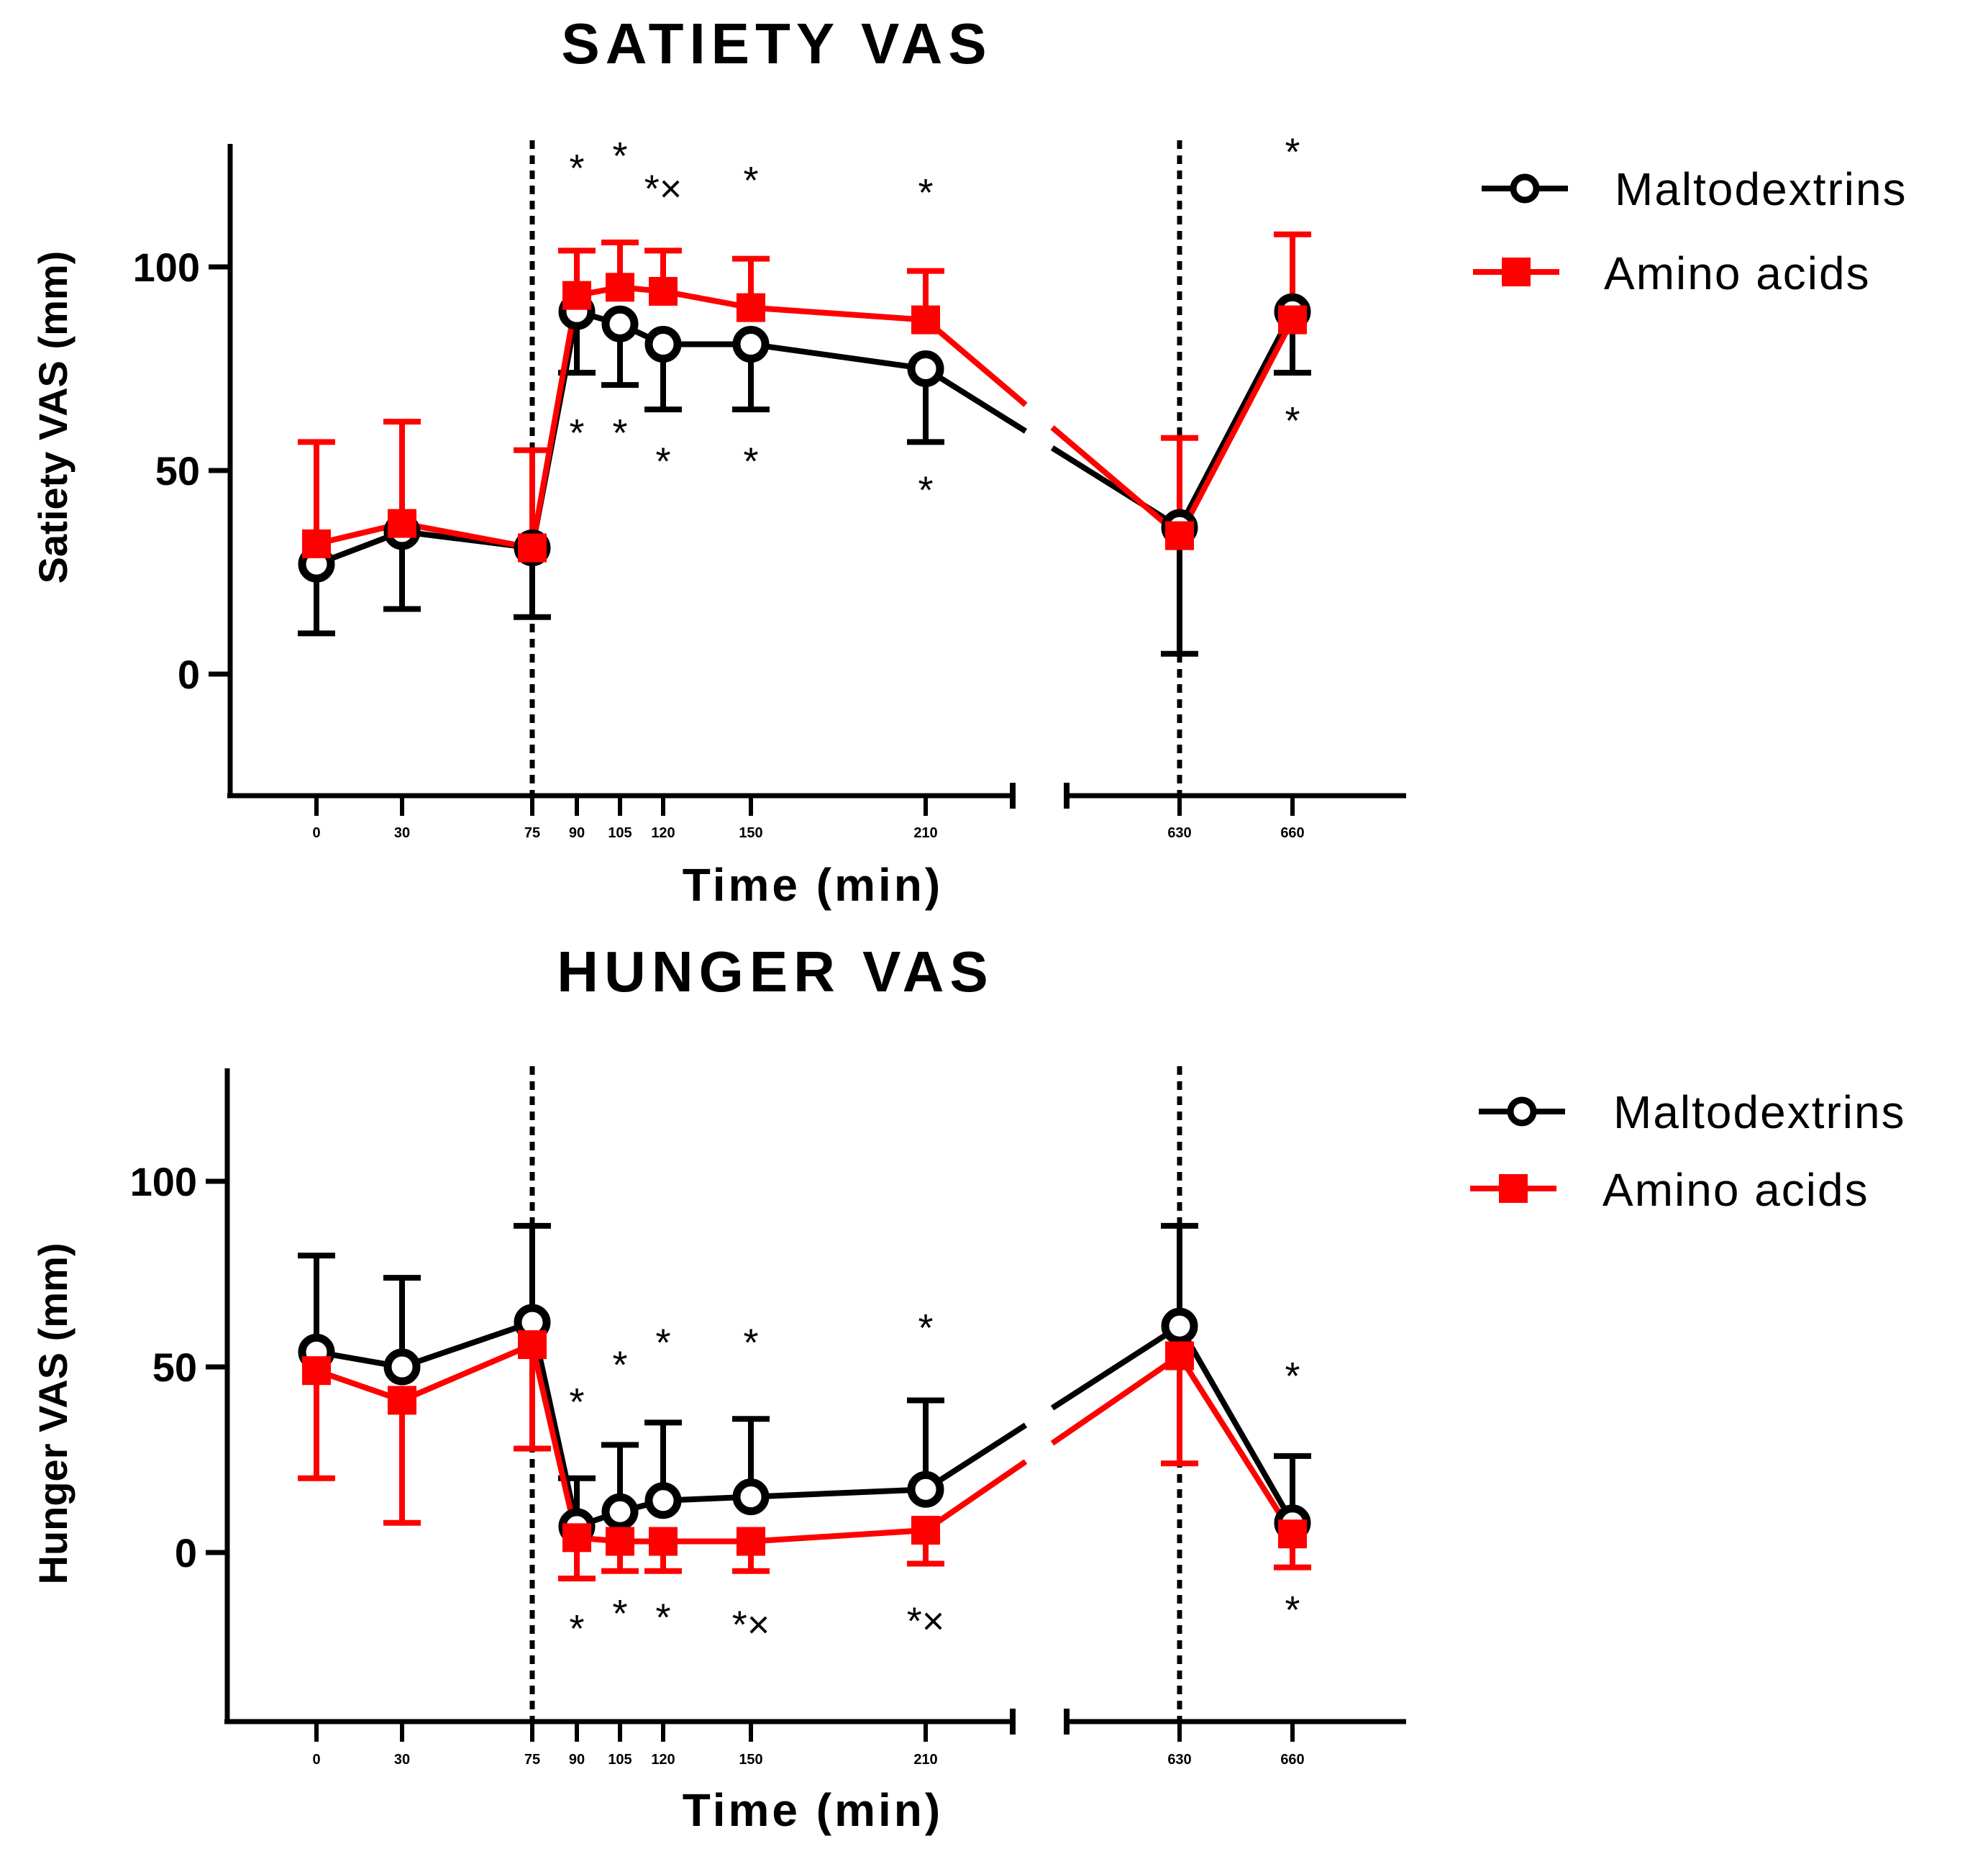 The image size is (1988, 1859). Describe the element at coordinates (53, 418) in the screenshot. I see `y-axis-label: Satiety VAS (mm)` at that location.